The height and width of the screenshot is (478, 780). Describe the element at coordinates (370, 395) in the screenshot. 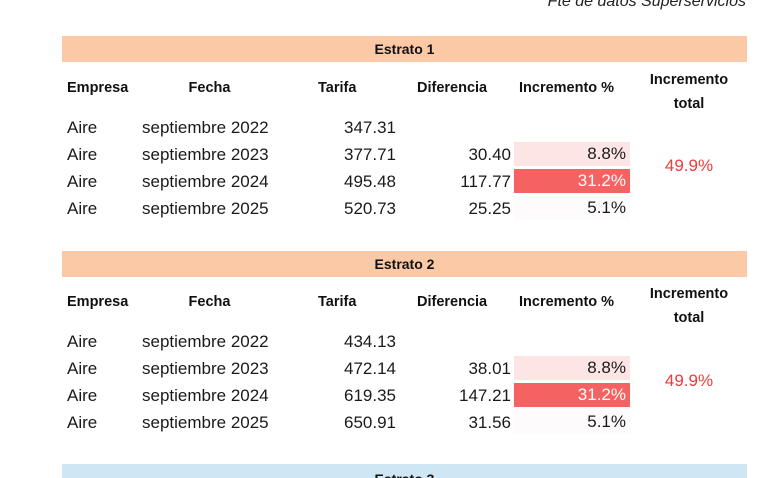

I see `table-row-cell-tarifa: 619.35` at that location.